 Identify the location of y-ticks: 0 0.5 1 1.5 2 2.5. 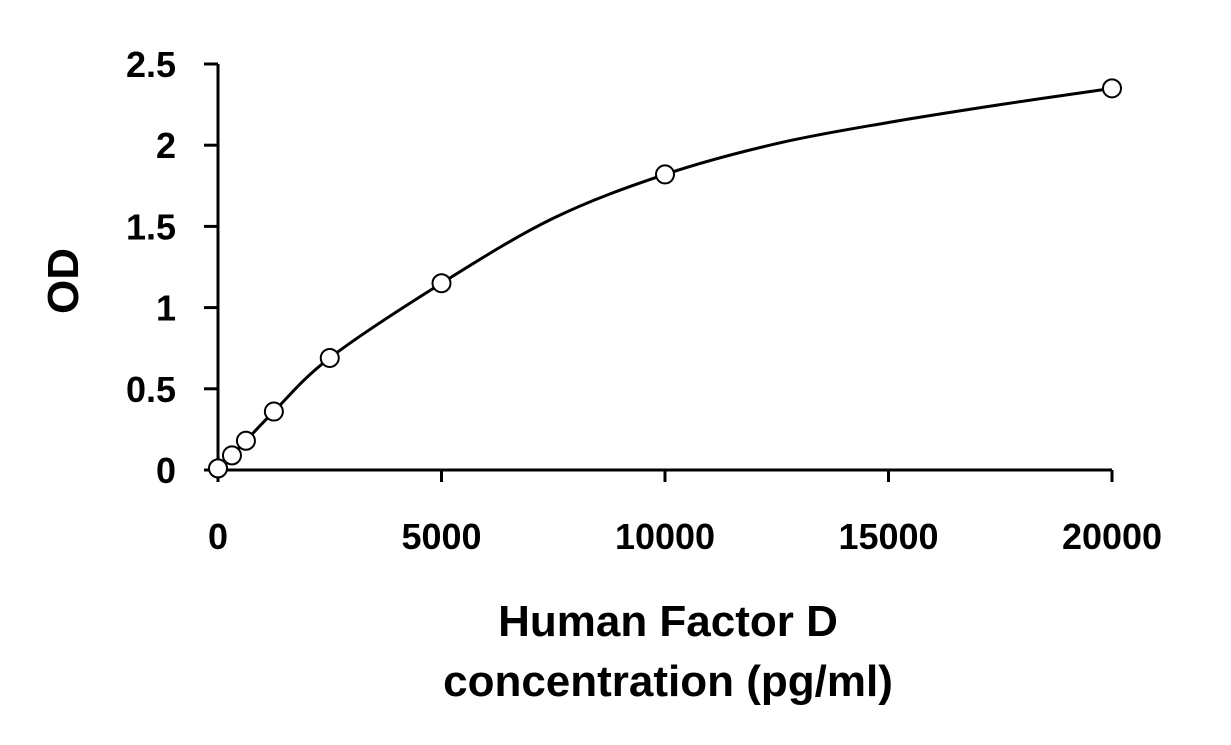
(172, 267).